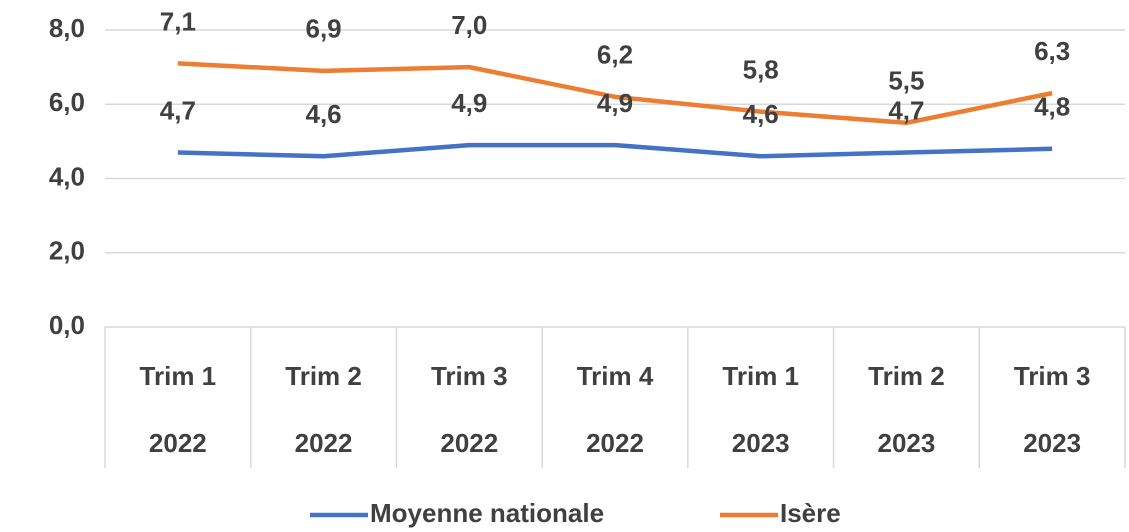 The image size is (1129, 532). What do you see at coordinates (615, 55) in the screenshot?
I see `data-label: 6,2` at bounding box center [615, 55].